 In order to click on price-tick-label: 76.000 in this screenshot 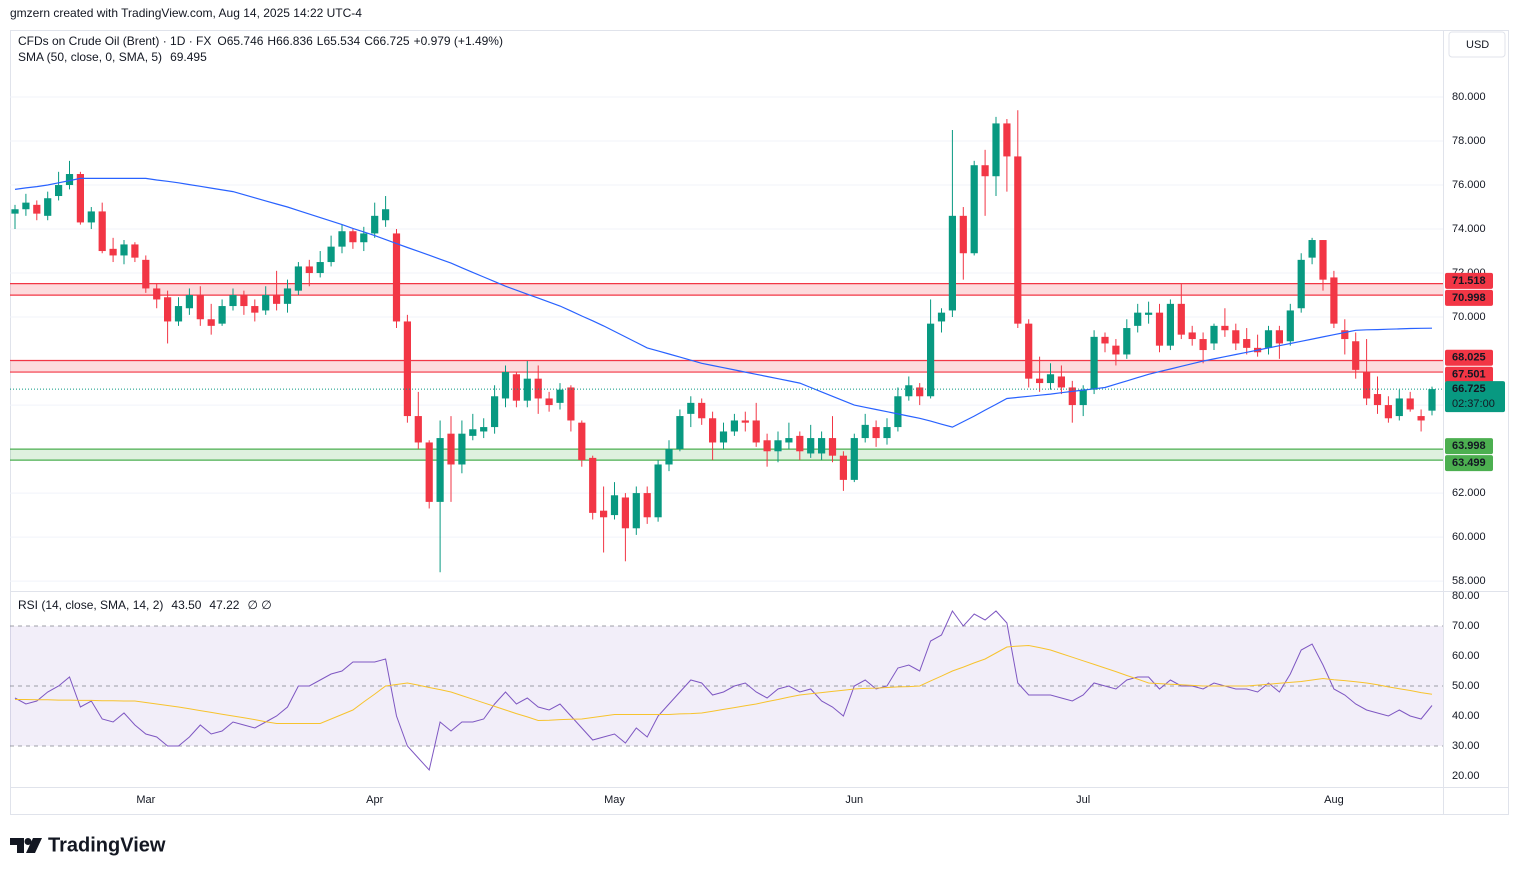, I will do `click(1469, 185)`.